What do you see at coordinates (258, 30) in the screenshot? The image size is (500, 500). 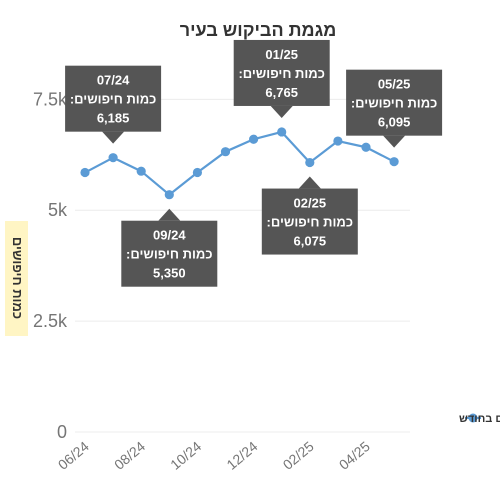 I see `chart-title: מגמת הביקוש בעיר` at bounding box center [258, 30].